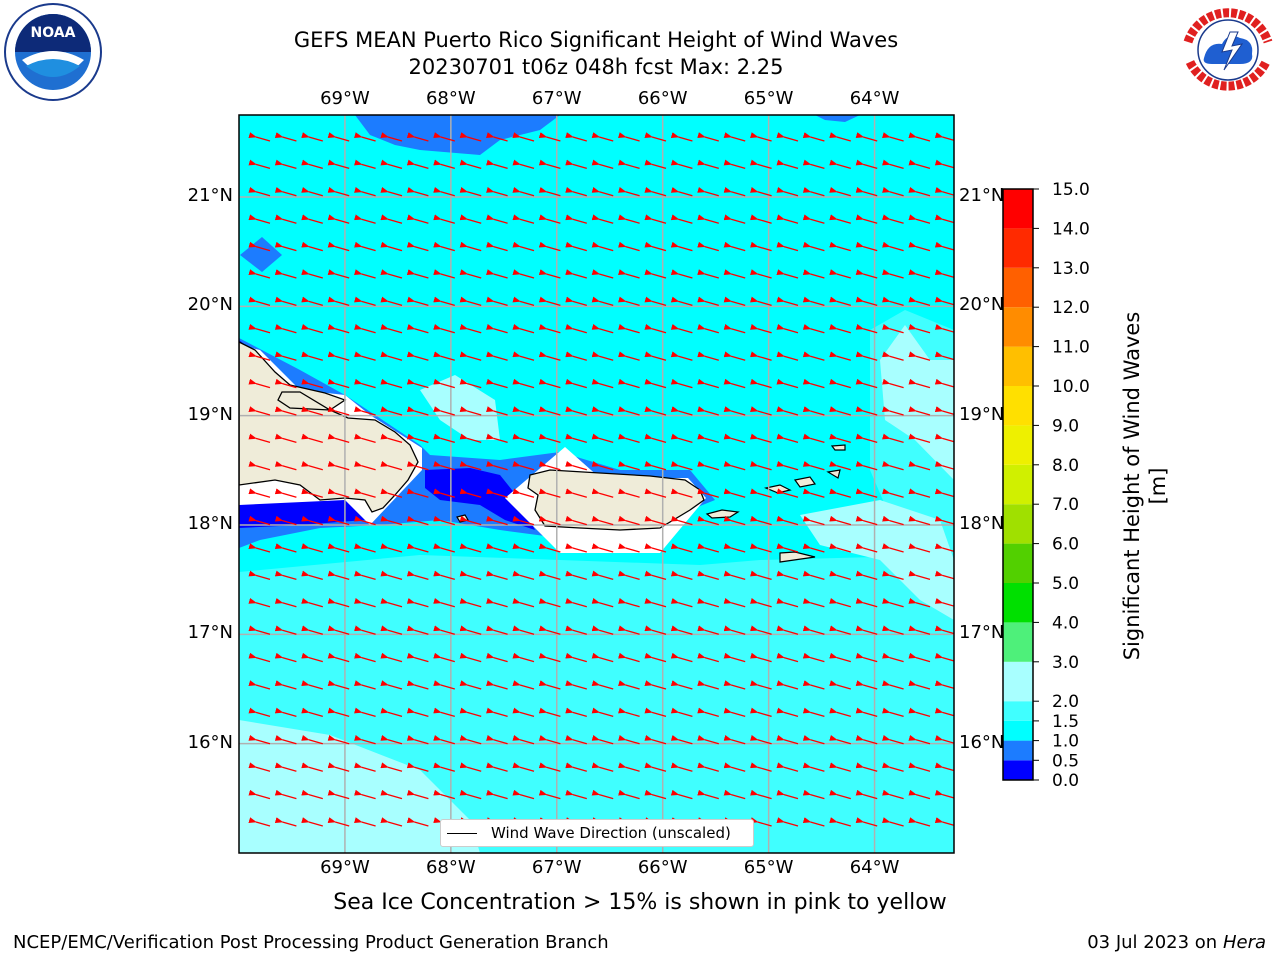  I want to click on land-anegada, so click(833, 474).